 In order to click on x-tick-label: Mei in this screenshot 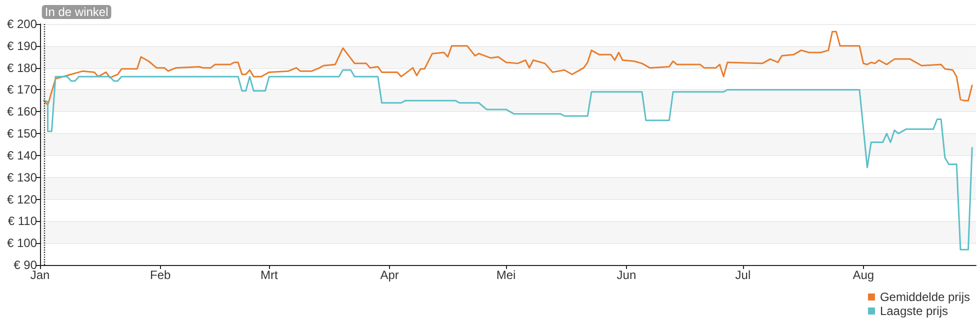, I will do `click(506, 275)`.